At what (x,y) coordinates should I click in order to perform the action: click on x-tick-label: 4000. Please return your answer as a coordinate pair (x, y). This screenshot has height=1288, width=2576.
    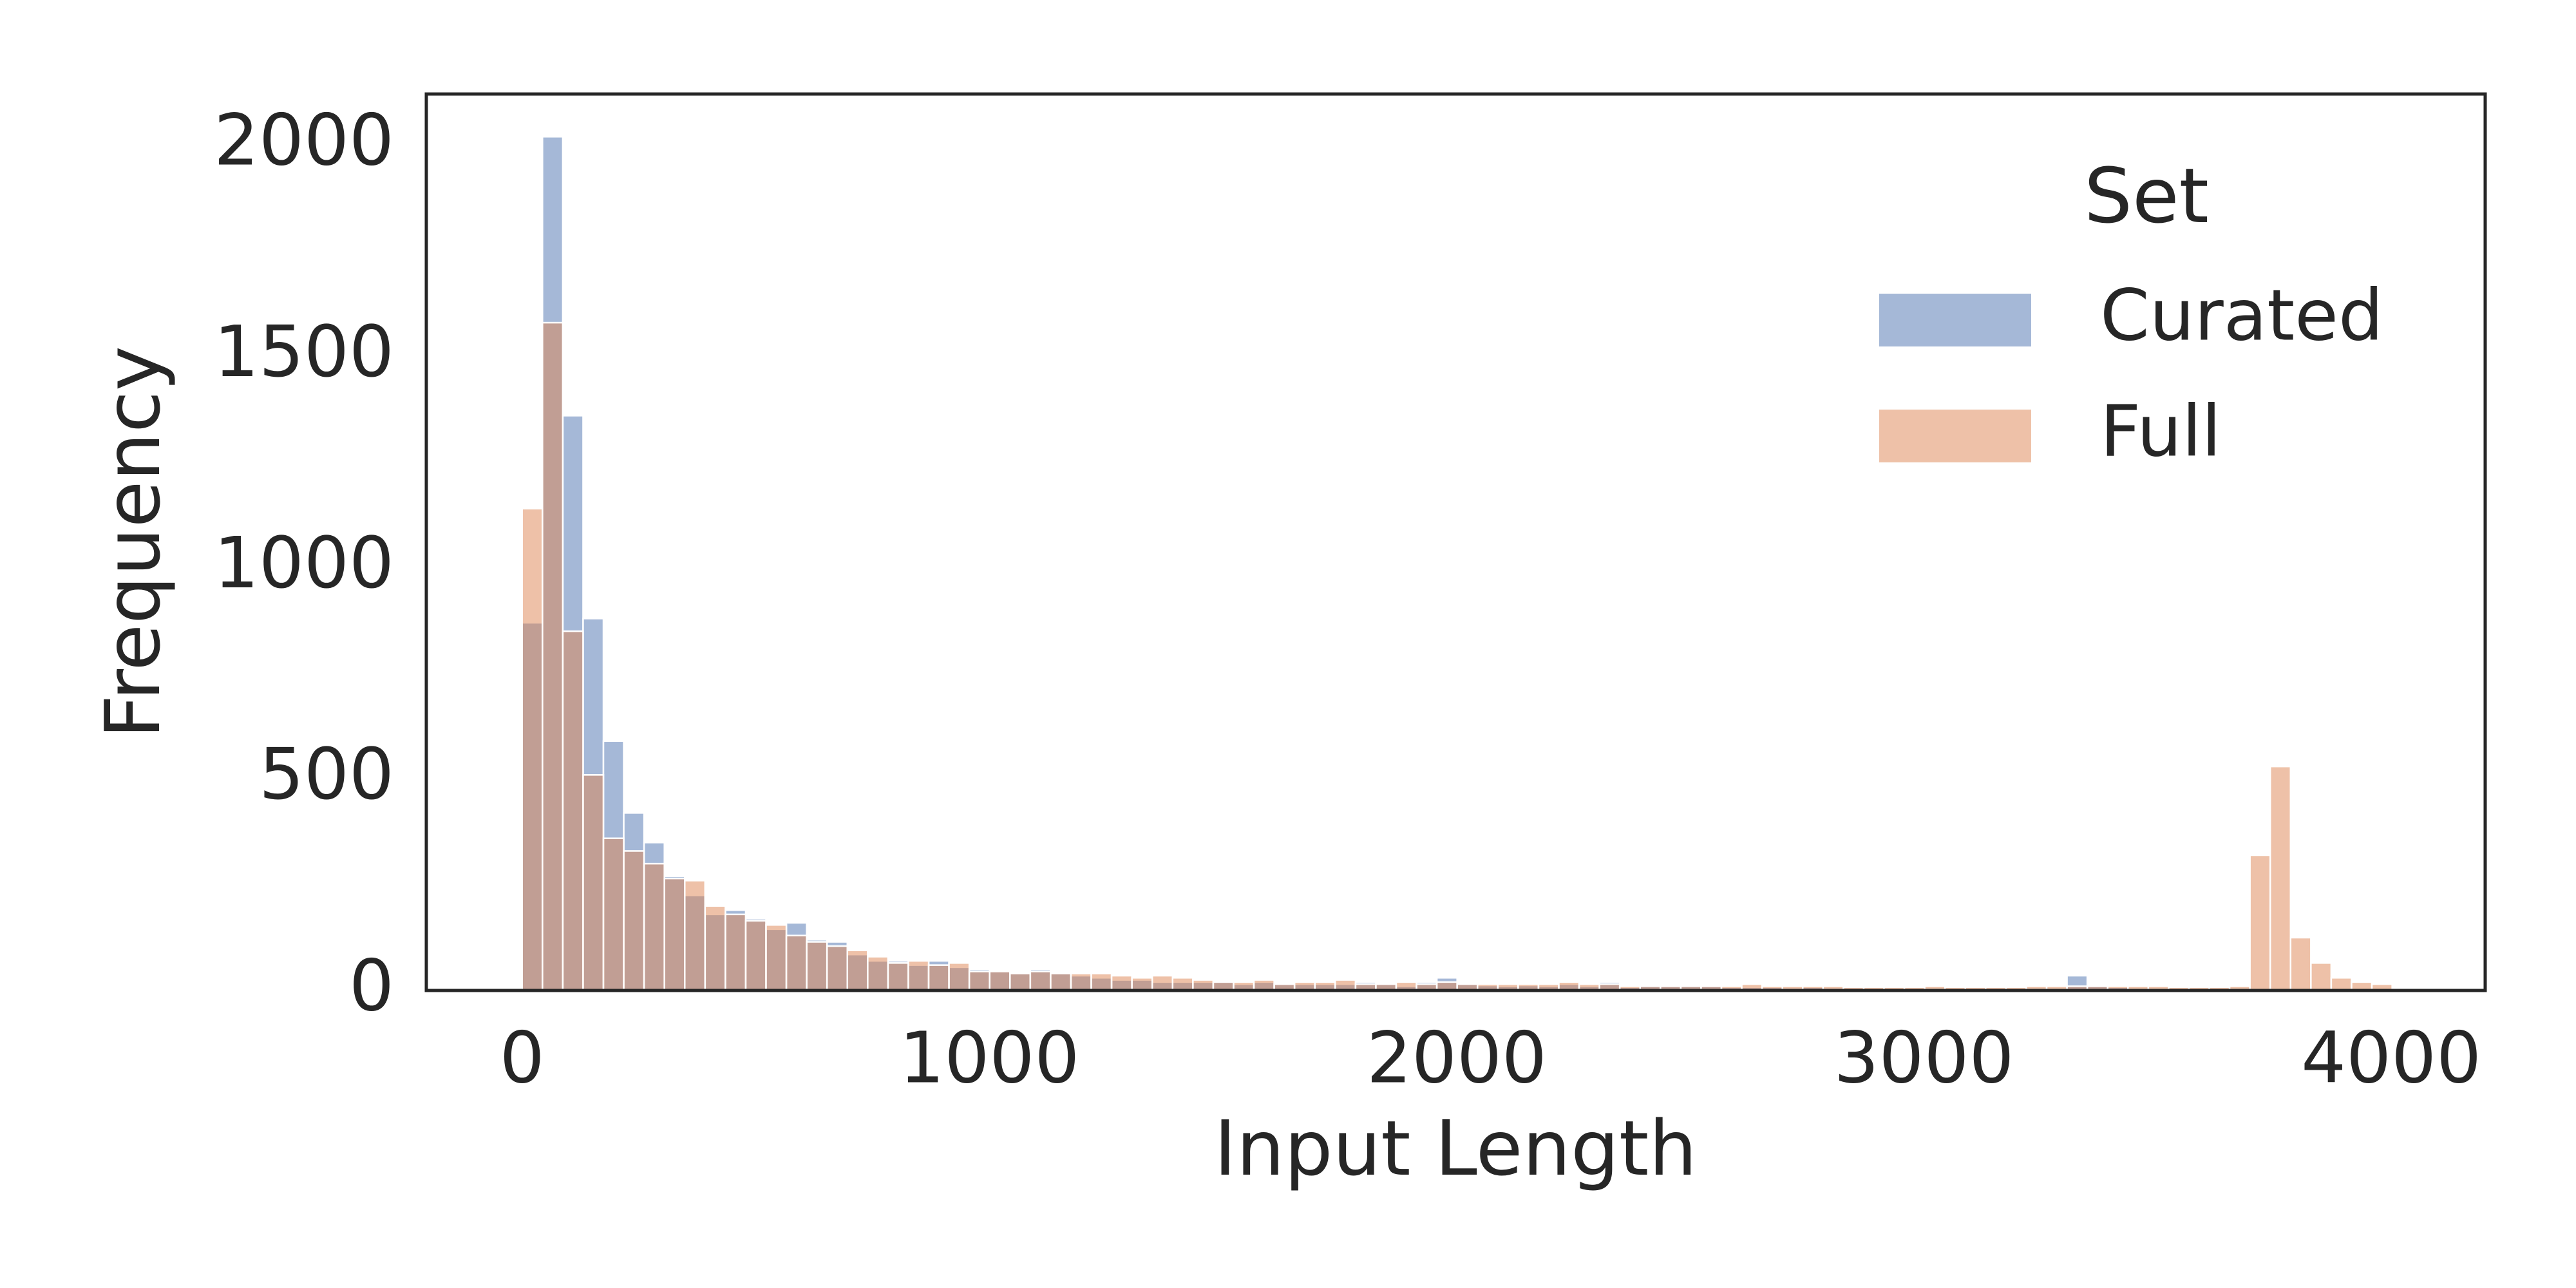
    Looking at the image, I should click on (2391, 1058).